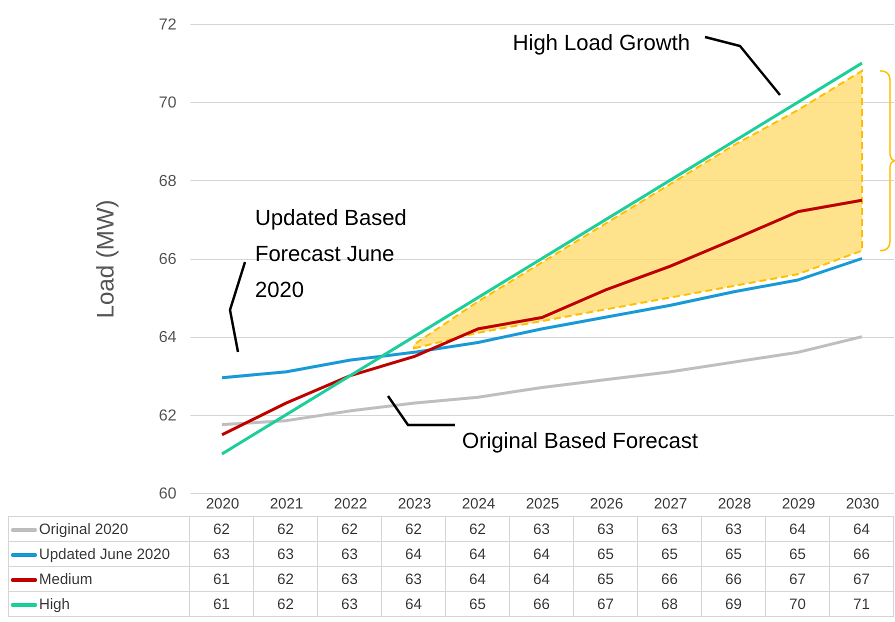 The image size is (895, 622). Describe the element at coordinates (106, 259) in the screenshot. I see `y-axis-title: Load (MW)` at that location.